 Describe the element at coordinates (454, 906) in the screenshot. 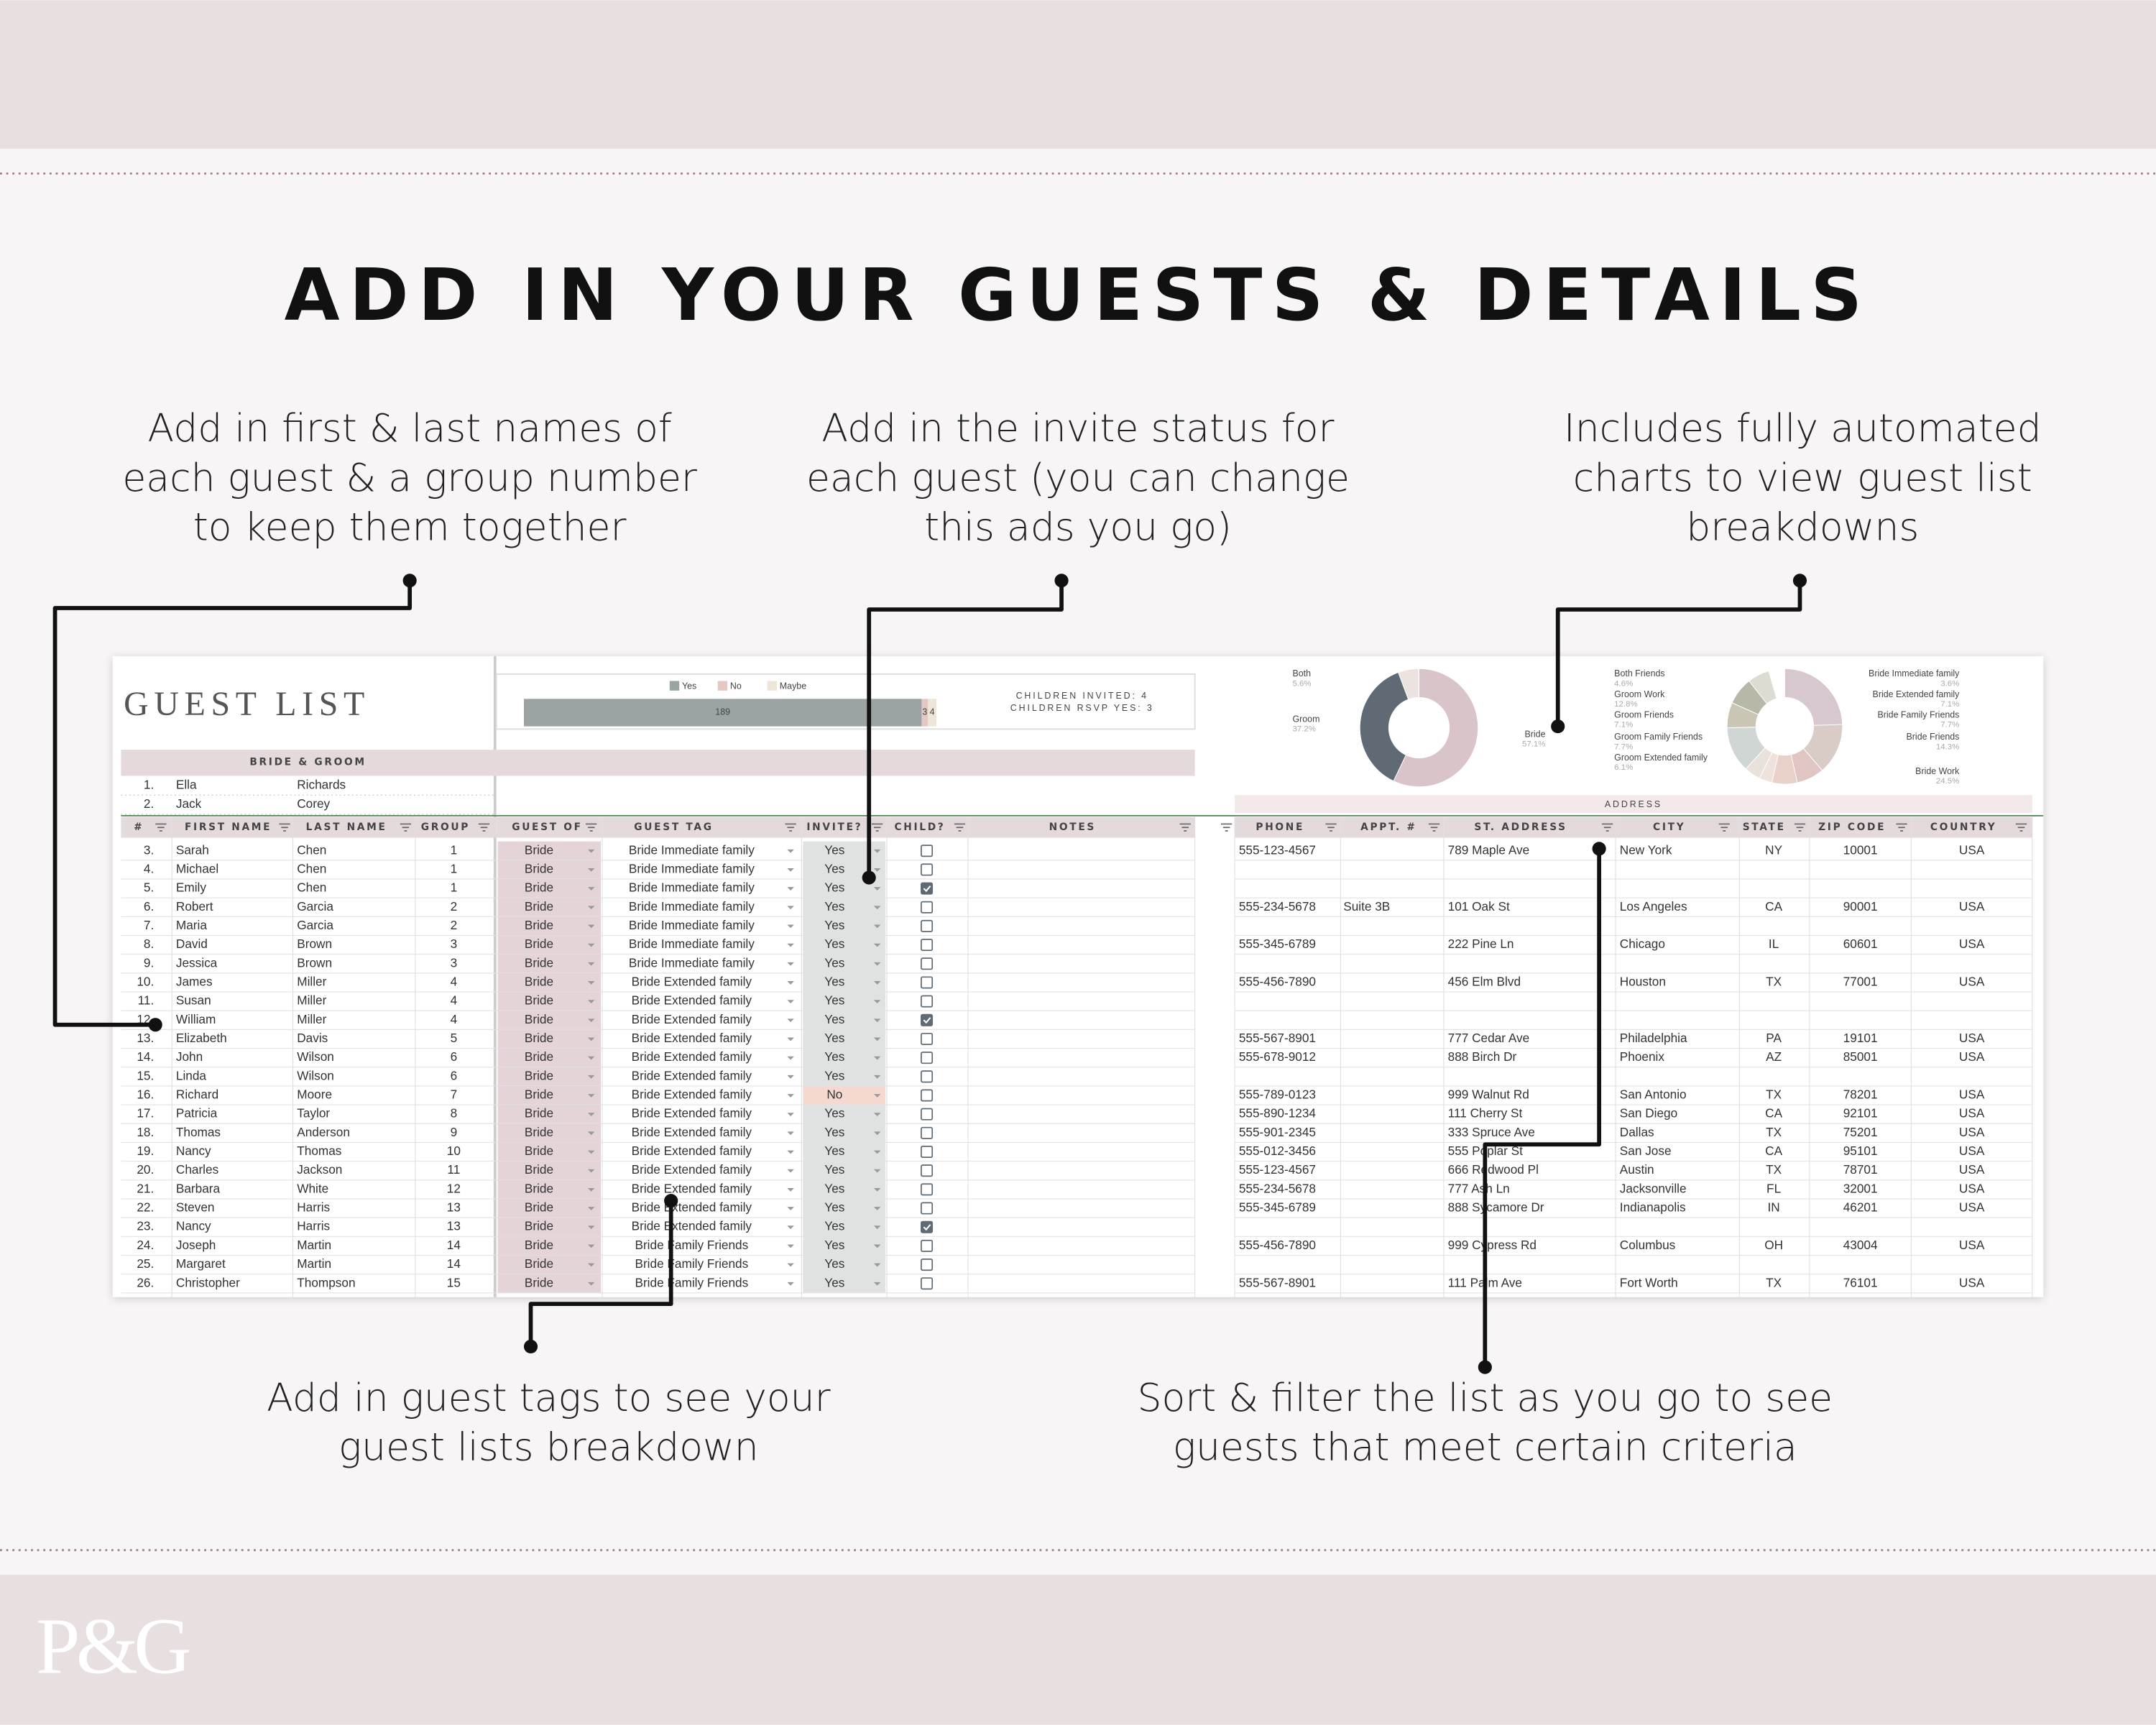

I see `cell-text: 2` at that location.